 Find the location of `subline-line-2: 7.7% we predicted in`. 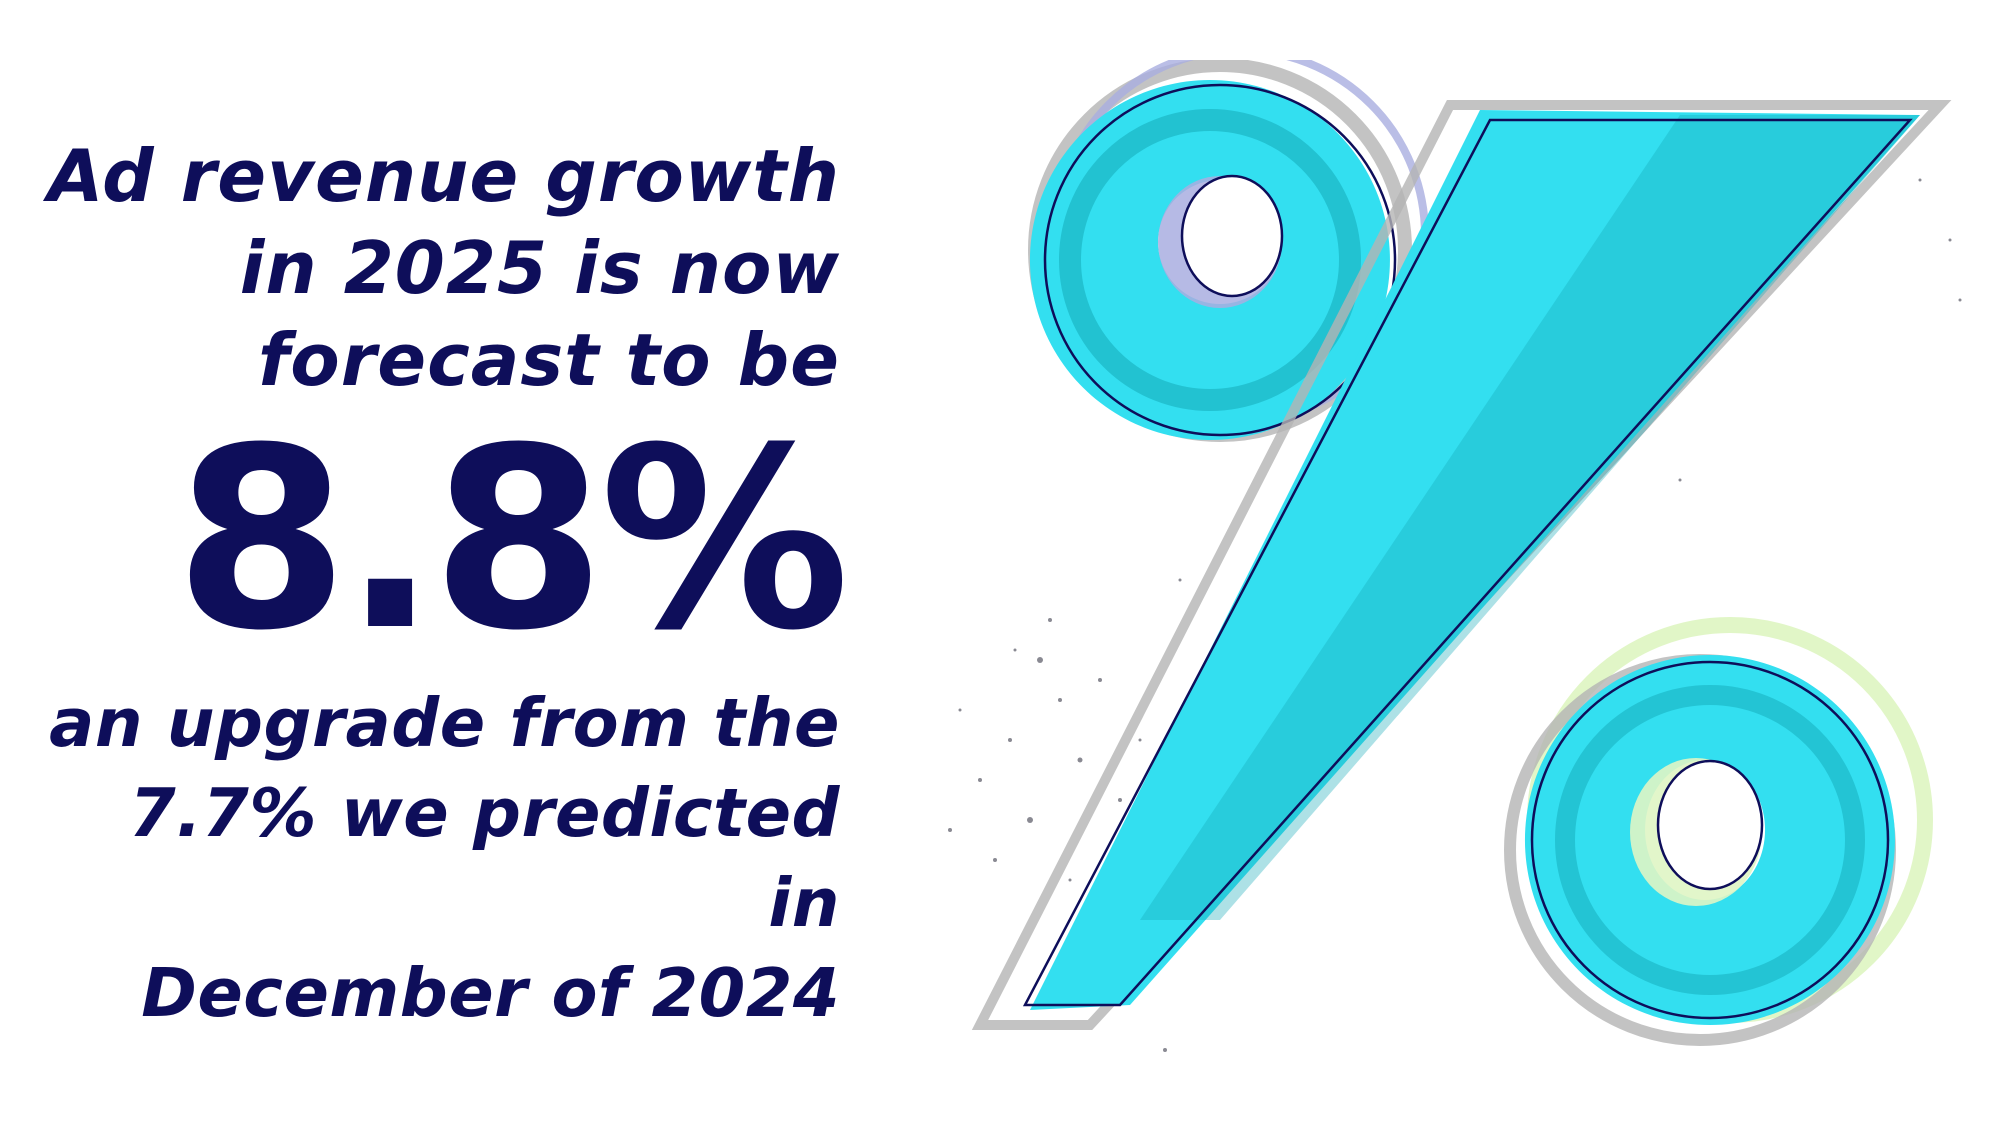

subline-line-2: 7.7% we predicted in is located at coordinates (484, 858).